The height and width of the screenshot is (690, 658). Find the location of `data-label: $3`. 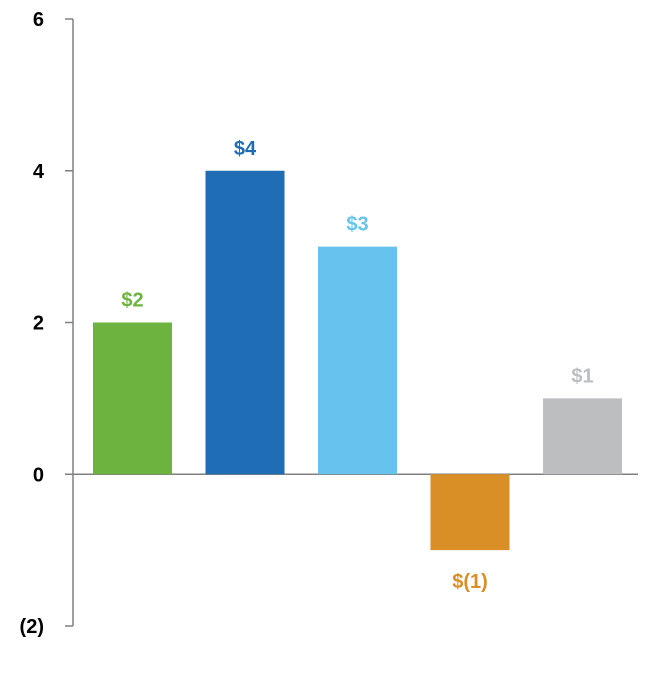

data-label: $3 is located at coordinates (357, 225).